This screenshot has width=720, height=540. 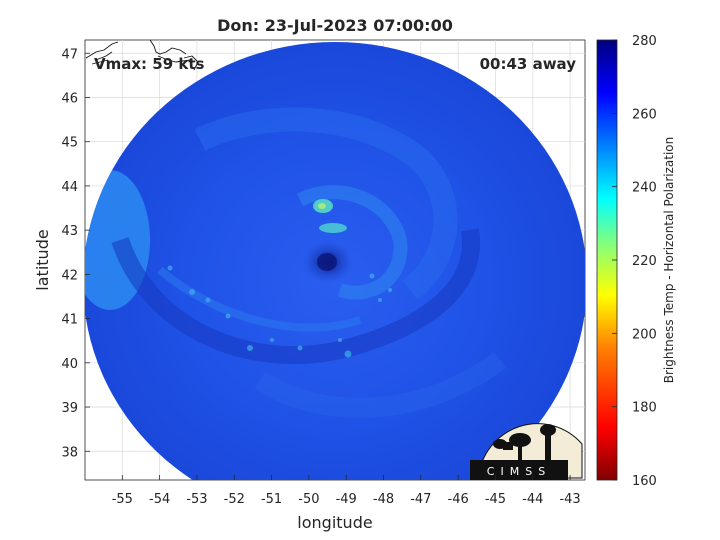 What do you see at coordinates (644, 334) in the screenshot?
I see `colorbar-tick-label: 200` at bounding box center [644, 334].